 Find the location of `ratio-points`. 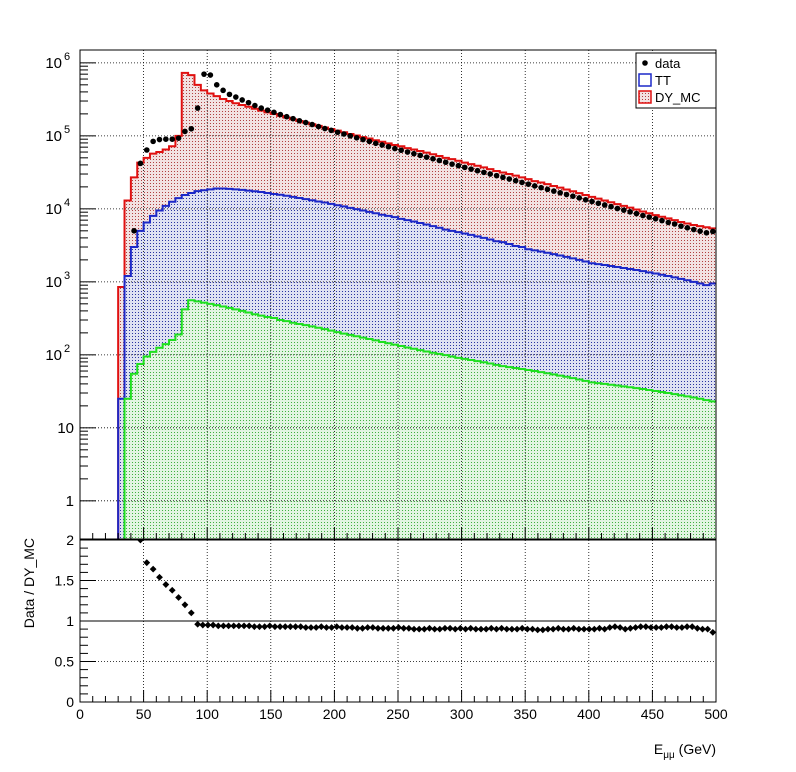

ratio-points is located at coordinates (426, 588).